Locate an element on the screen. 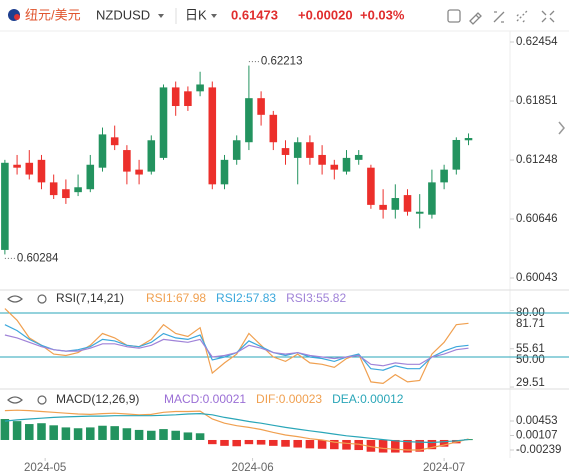 This screenshot has height=476, width=569. toolbar is located at coordinates (501, 17).